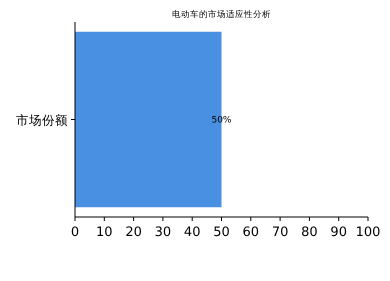  Describe the element at coordinates (104, 232) in the screenshot. I see `x-tick-label: 10` at that location.